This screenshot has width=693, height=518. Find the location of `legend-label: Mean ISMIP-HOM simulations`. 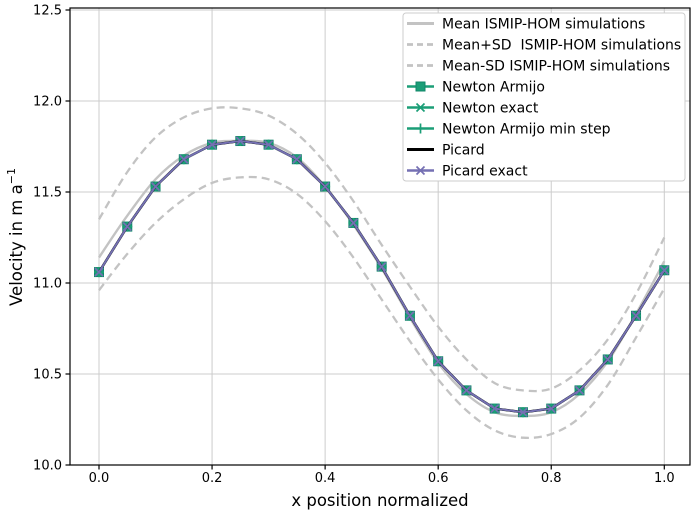

legend-label: Mean ISMIP-HOM simulations is located at coordinates (543, 24).